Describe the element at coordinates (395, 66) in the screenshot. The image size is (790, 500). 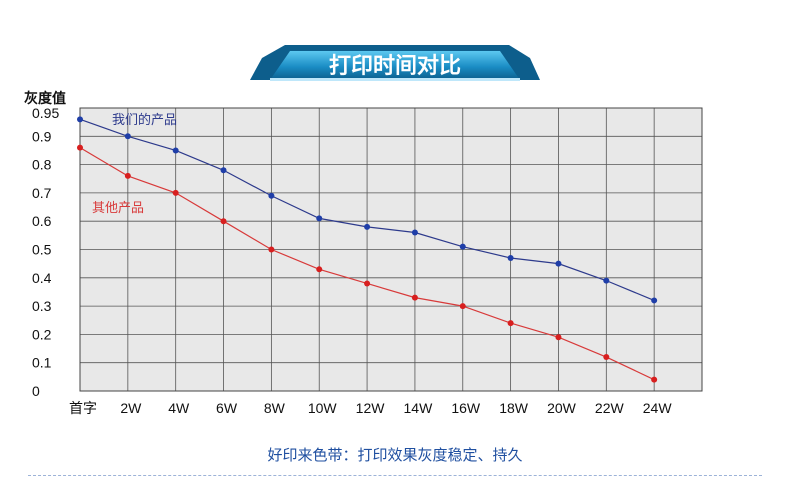
I see `chart-title: 打印时间对比` at that location.